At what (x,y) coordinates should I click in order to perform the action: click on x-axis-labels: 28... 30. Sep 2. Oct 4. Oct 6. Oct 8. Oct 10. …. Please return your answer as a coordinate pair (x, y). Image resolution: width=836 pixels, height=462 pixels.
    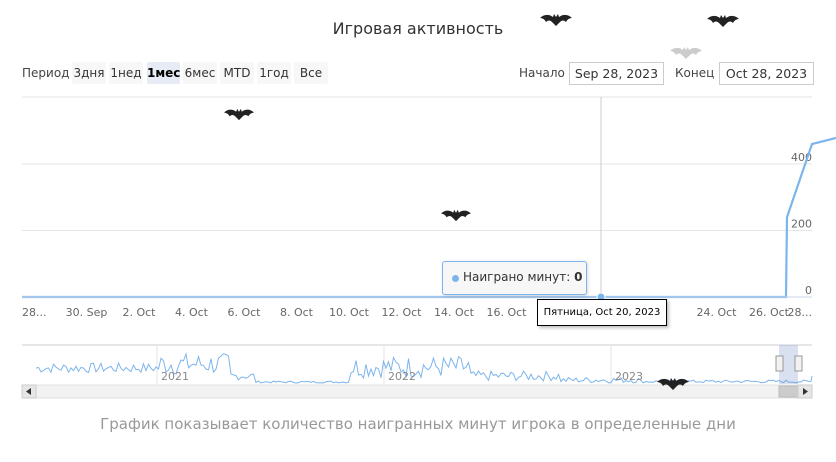
    Looking at the image, I should click on (417, 312).